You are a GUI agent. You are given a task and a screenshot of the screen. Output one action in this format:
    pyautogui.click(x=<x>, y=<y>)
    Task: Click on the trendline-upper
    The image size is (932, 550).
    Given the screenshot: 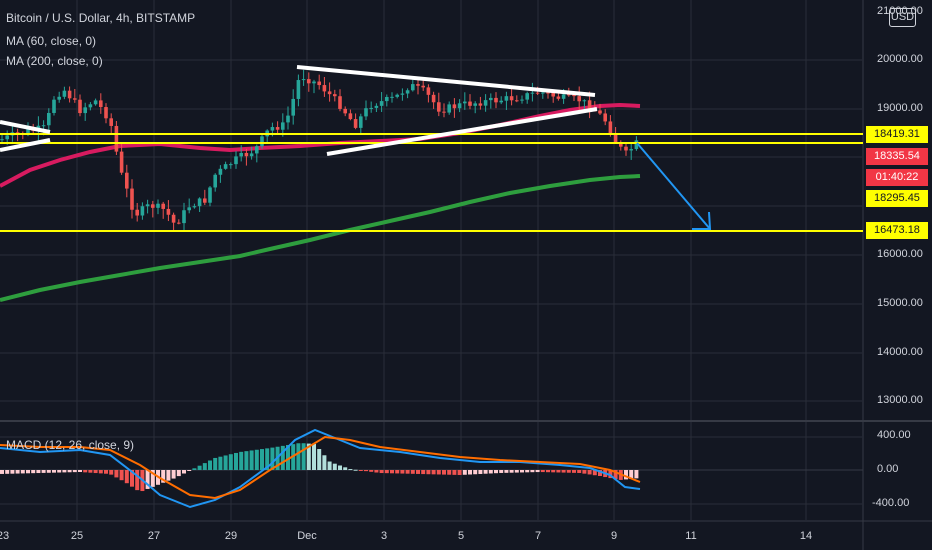 What is the action you would take?
    pyautogui.click(x=446, y=81)
    